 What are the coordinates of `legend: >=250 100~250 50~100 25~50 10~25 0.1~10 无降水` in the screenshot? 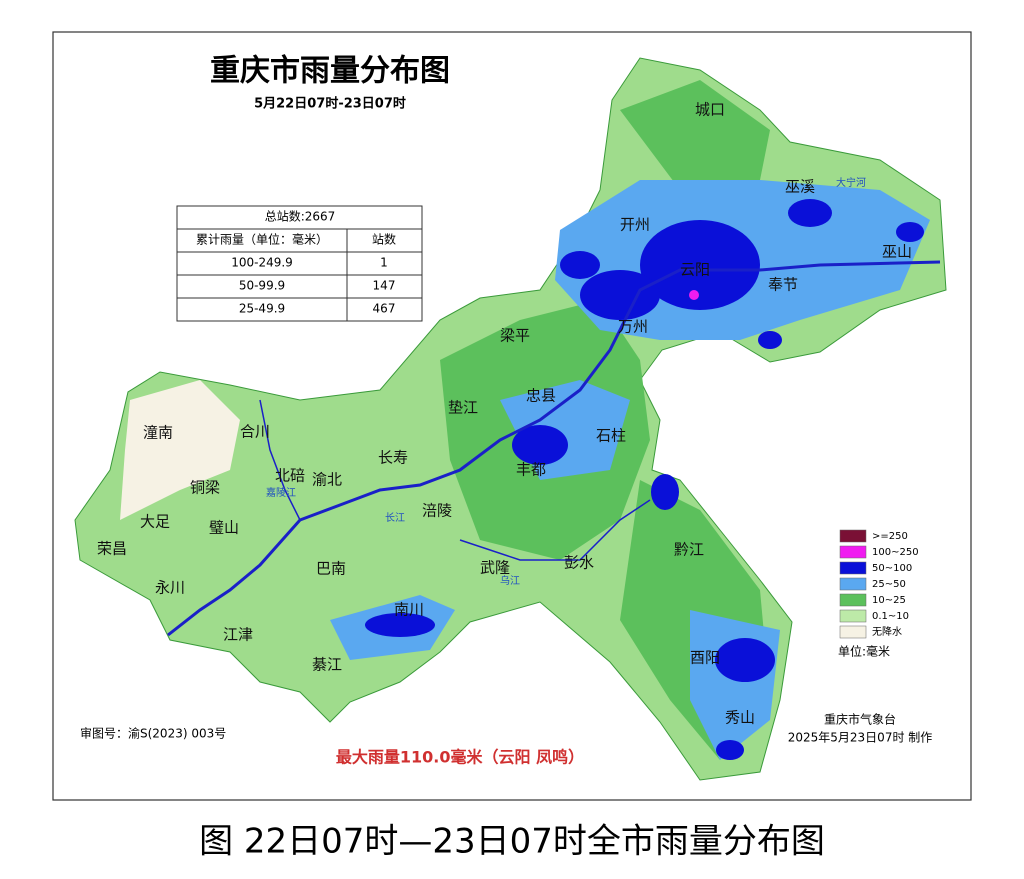 It's located at (879, 584).